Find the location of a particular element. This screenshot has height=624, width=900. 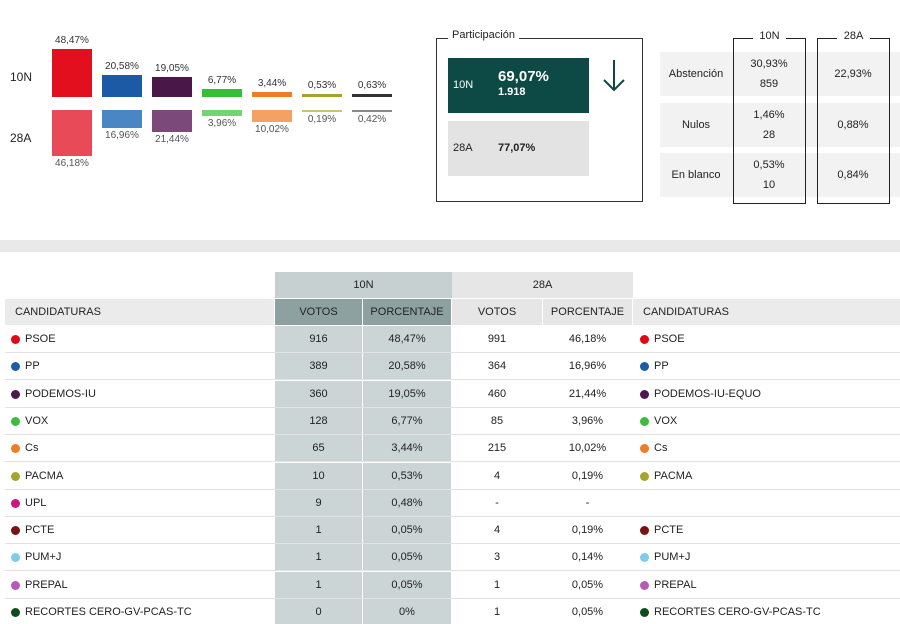

cell: 10 is located at coordinates (318, 475).